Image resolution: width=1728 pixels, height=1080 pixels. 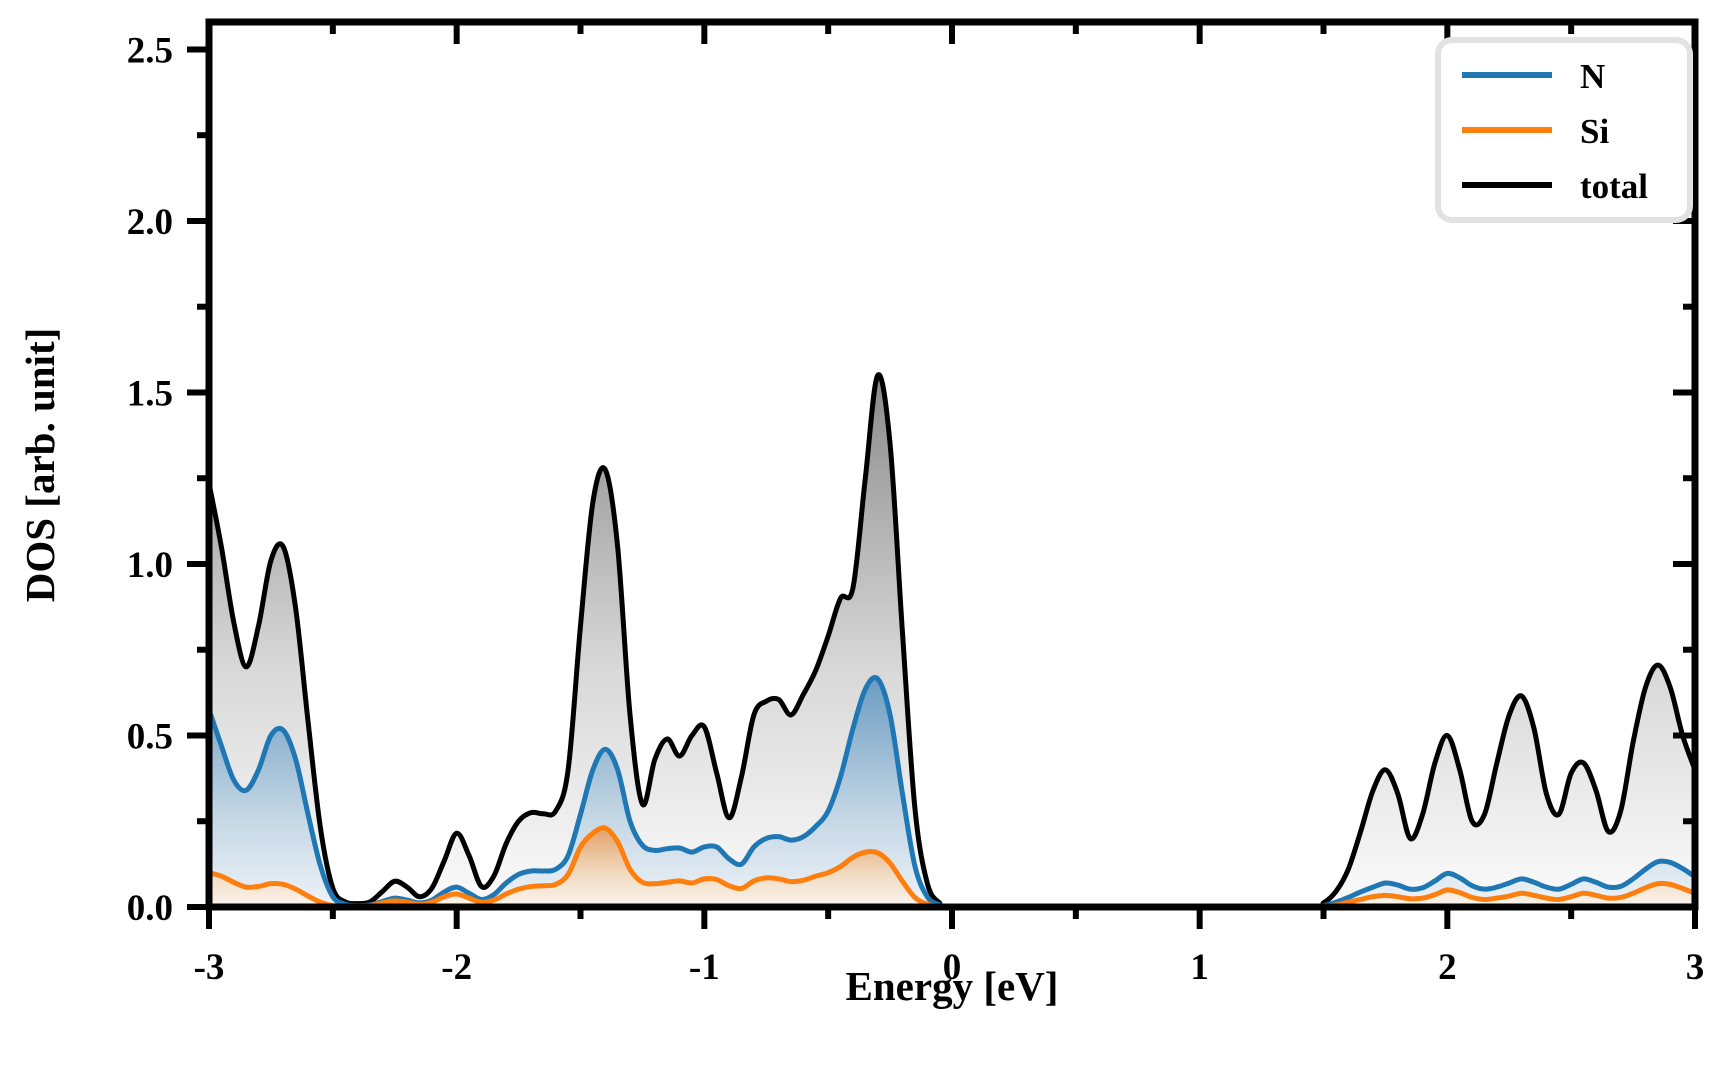 I want to click on x-tick-labels: -3 -2 -1 0 1 2 3, so click(x=949, y=967).